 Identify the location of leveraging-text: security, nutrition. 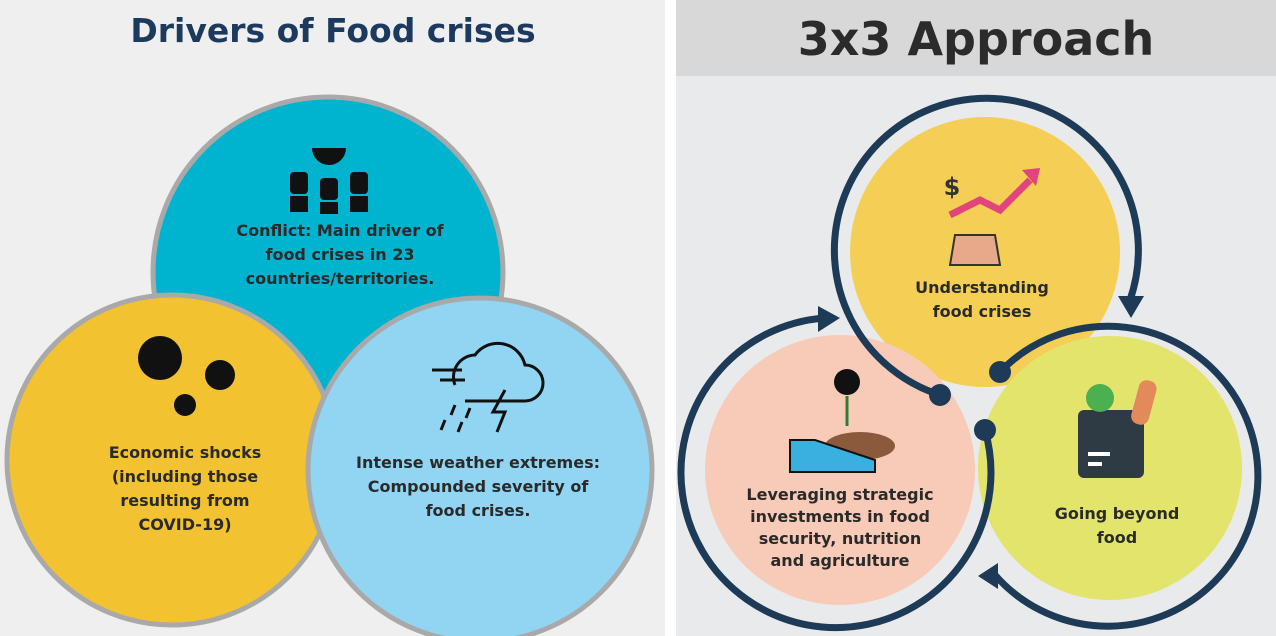
(840, 538).